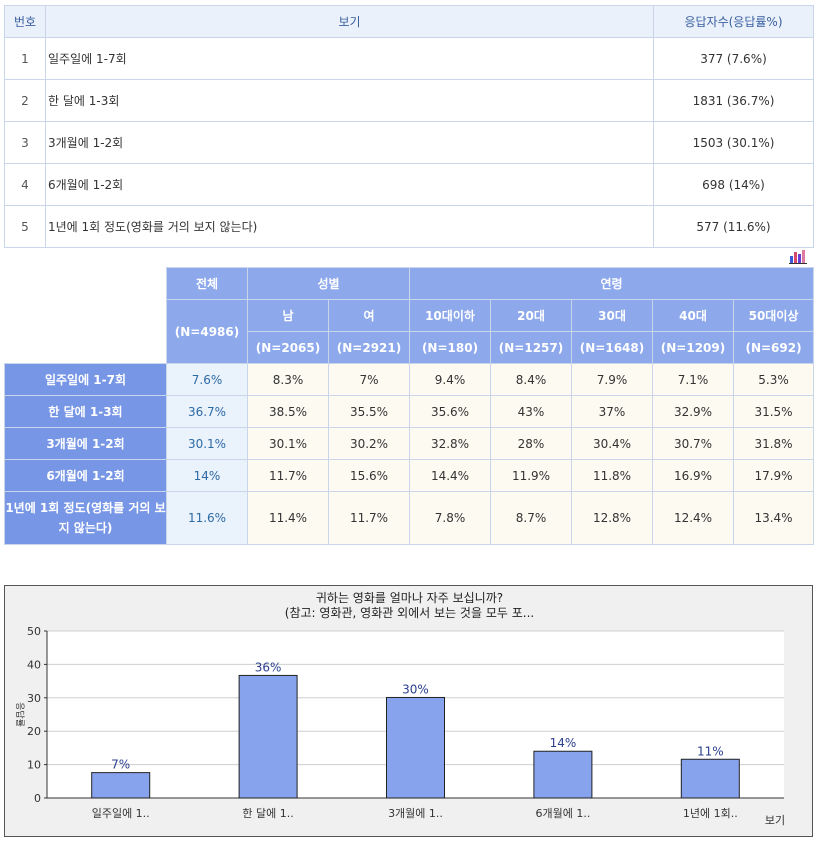  I want to click on crosstab-cell: 35.5%, so click(369, 411).